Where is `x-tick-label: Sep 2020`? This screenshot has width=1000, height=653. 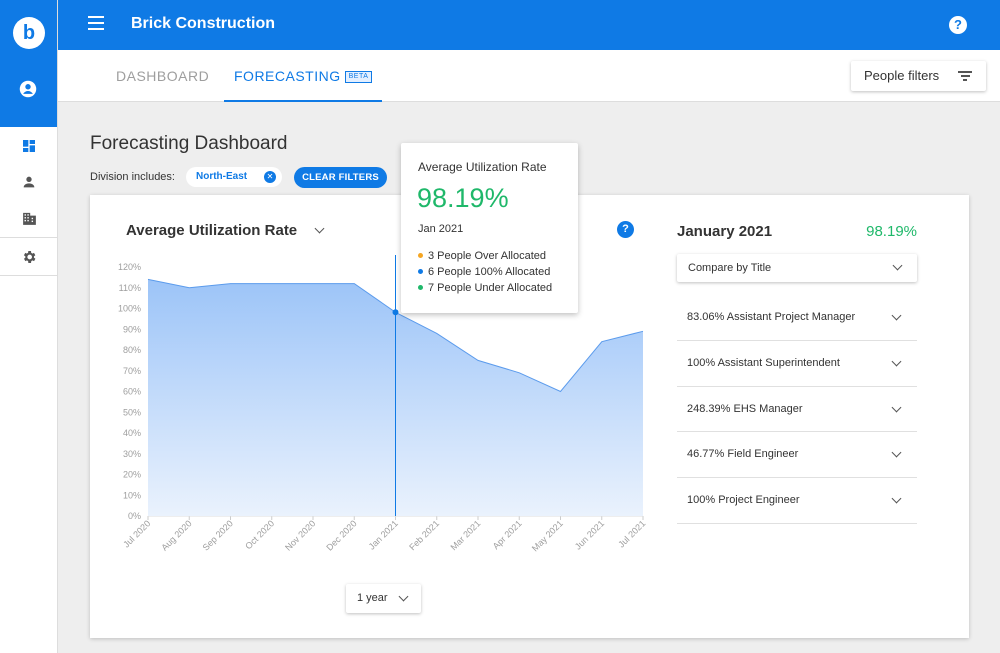 x-tick-label: Sep 2020 is located at coordinates (218, 535).